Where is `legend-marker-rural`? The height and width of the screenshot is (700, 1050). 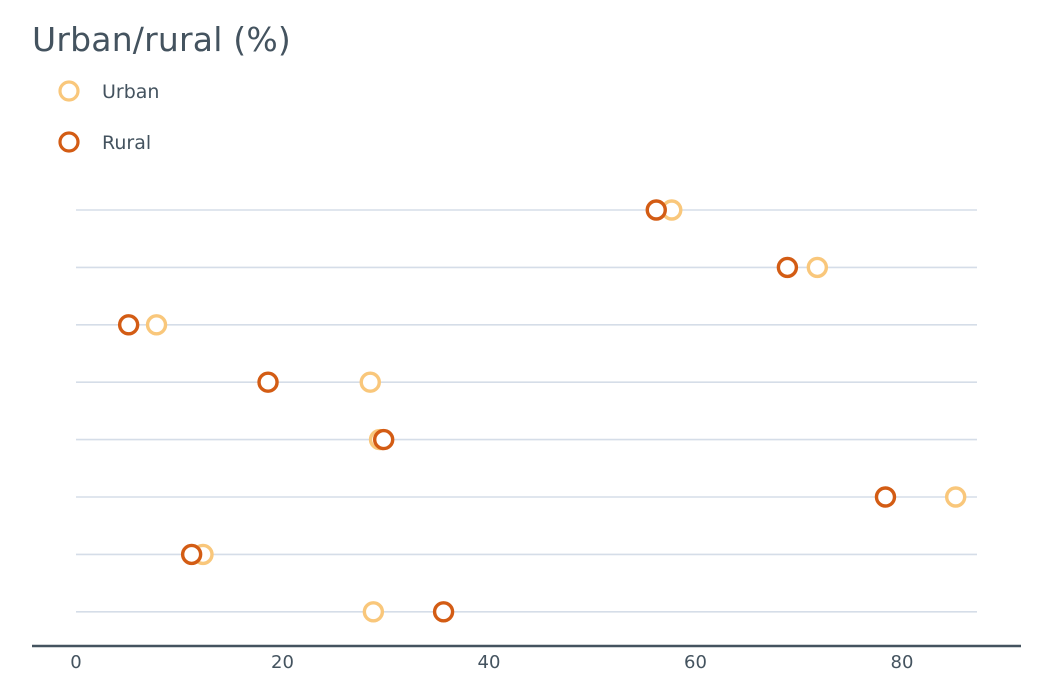 legend-marker-rural is located at coordinates (69, 142).